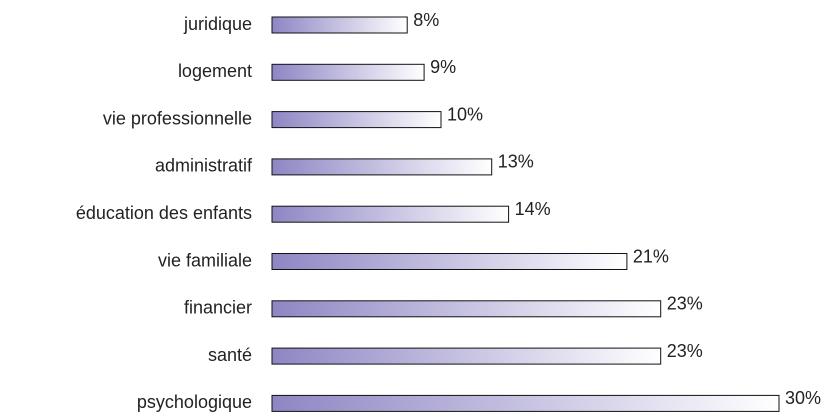  Describe the element at coordinates (443, 67) in the screenshot. I see `value-label: 9%` at that location.